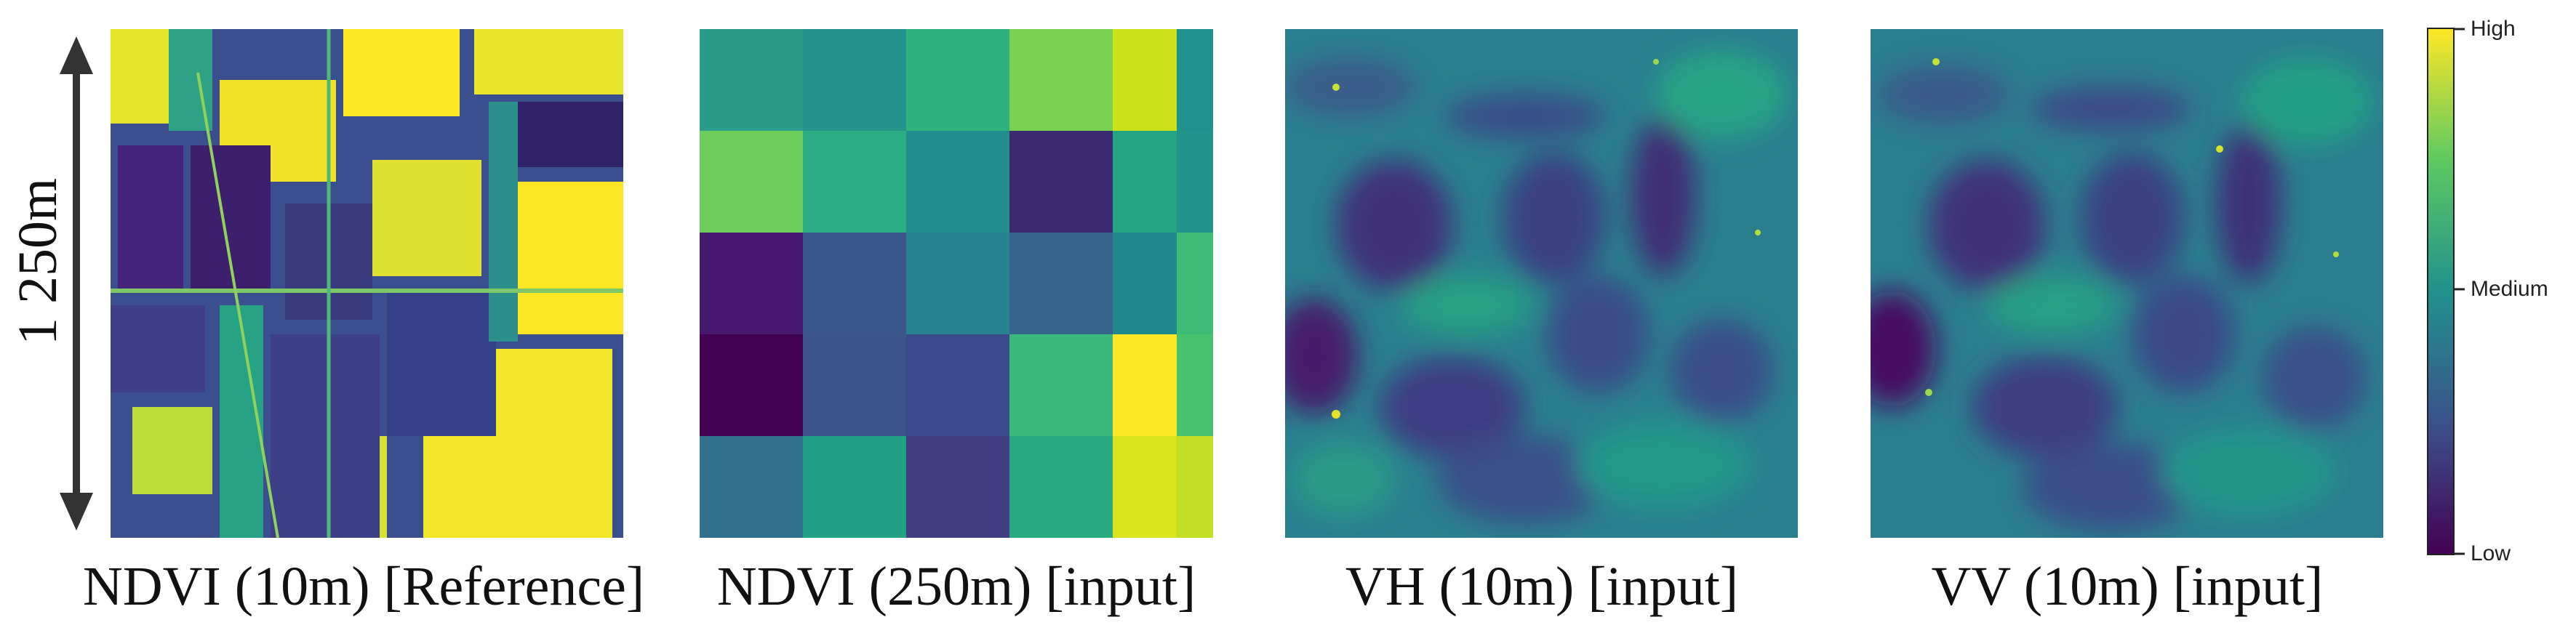 The width and height of the screenshot is (2576, 641). I want to click on vv-10m-caption: VV (10m) [input], so click(2127, 586).